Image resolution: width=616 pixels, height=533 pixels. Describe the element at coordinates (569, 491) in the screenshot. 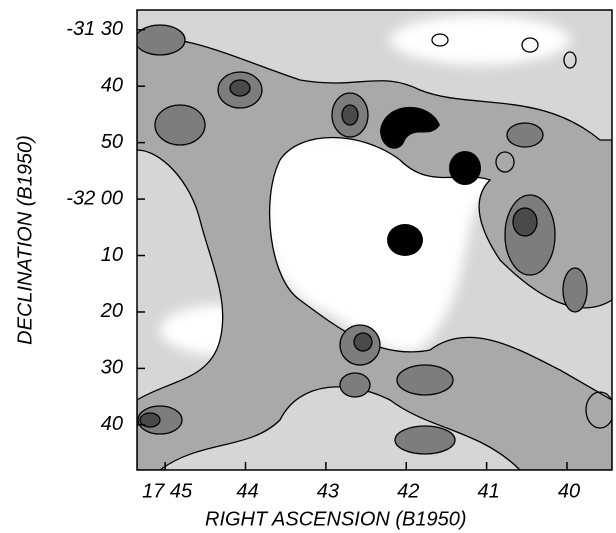

I see `x-tick-label: 40` at that location.